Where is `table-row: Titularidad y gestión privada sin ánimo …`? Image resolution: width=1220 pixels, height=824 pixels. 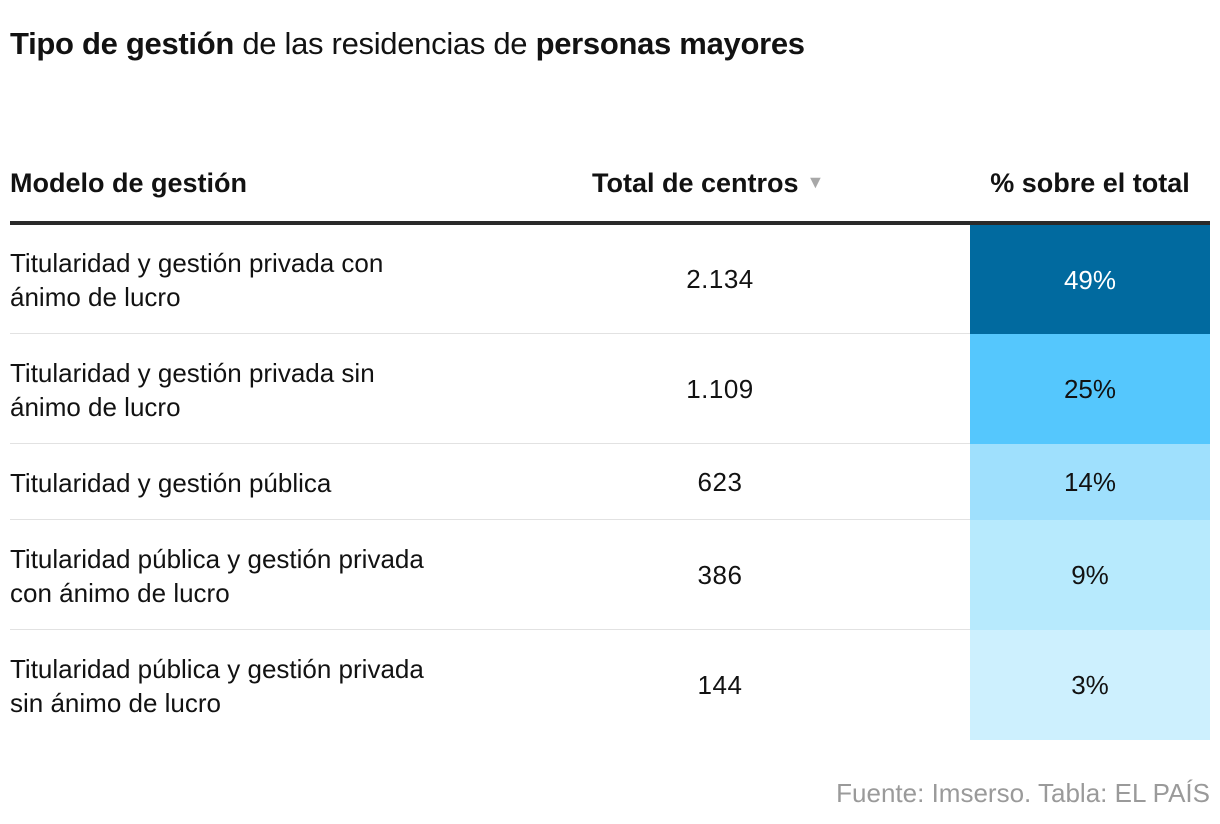 table-row: Titularidad y gestión privada sin ánimo … is located at coordinates (610, 389).